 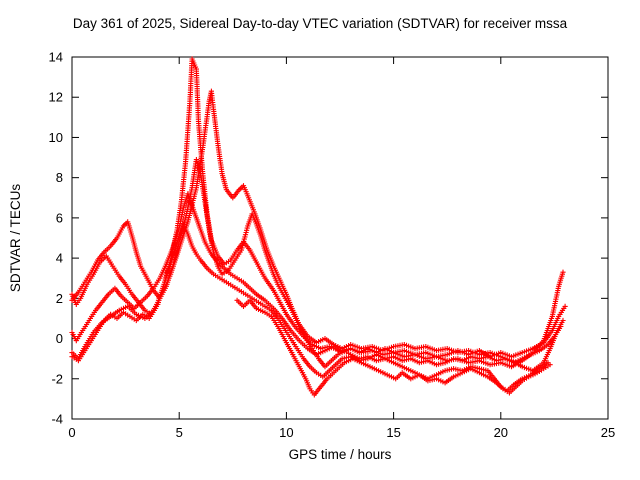 I want to click on x-axis-label: GPS time / hours, so click(x=340, y=454).